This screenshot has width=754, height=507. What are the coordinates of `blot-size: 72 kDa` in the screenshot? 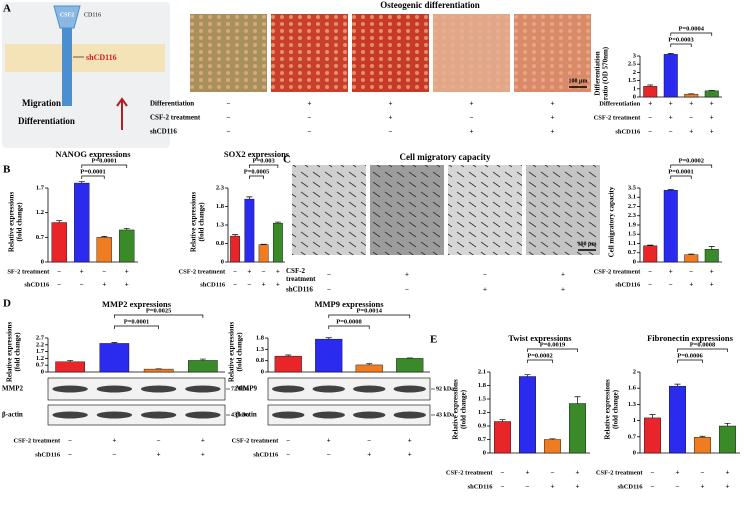 It's located at (240, 389).